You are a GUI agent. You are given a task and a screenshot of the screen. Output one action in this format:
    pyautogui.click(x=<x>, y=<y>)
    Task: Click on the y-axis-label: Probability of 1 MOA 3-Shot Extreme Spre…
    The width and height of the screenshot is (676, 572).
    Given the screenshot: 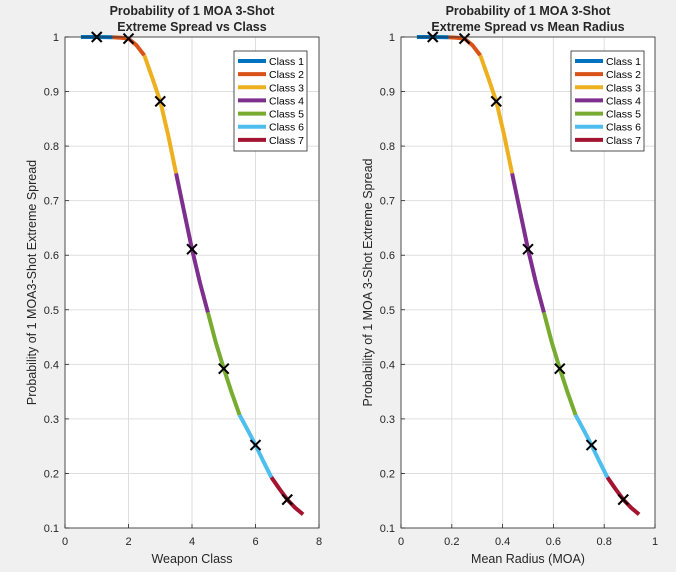 What is the action you would take?
    pyautogui.click(x=368, y=282)
    